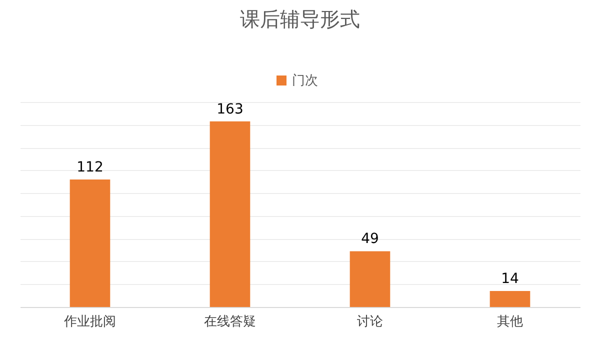 This screenshot has width=602, height=362. Describe the element at coordinates (510, 322) in the screenshot. I see `x-tick-label: 其他` at that location.